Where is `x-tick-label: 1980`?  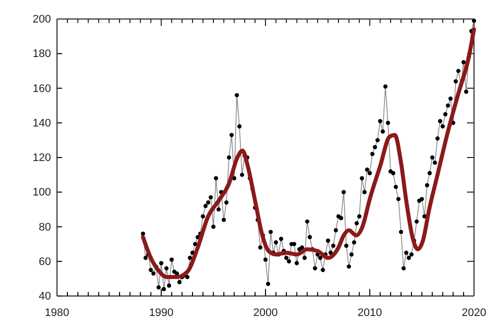
x-tick-label: 1980 is located at coordinates (57, 312).